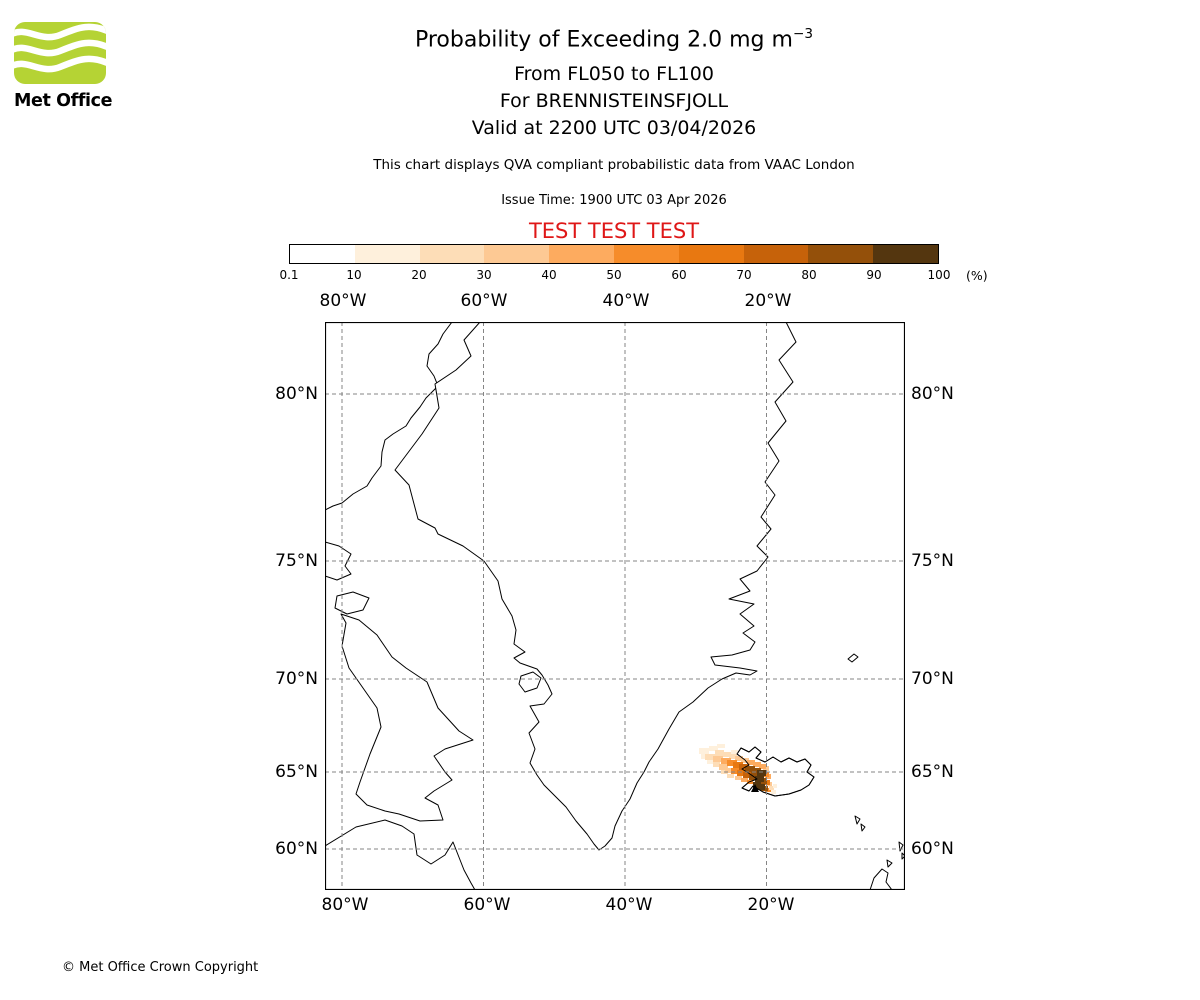  What do you see at coordinates (296, 394) in the screenshot?
I see `axis-label-lat-left-80n: 80°N` at bounding box center [296, 394].